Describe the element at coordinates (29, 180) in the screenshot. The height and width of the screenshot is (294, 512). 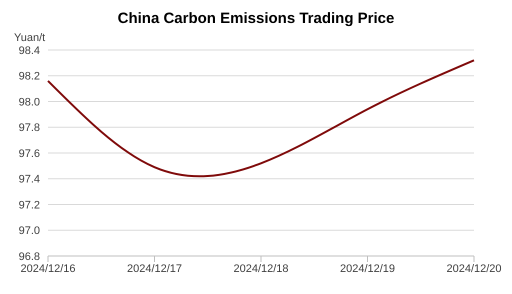
I see `y-tick-label: 97.4` at that location.